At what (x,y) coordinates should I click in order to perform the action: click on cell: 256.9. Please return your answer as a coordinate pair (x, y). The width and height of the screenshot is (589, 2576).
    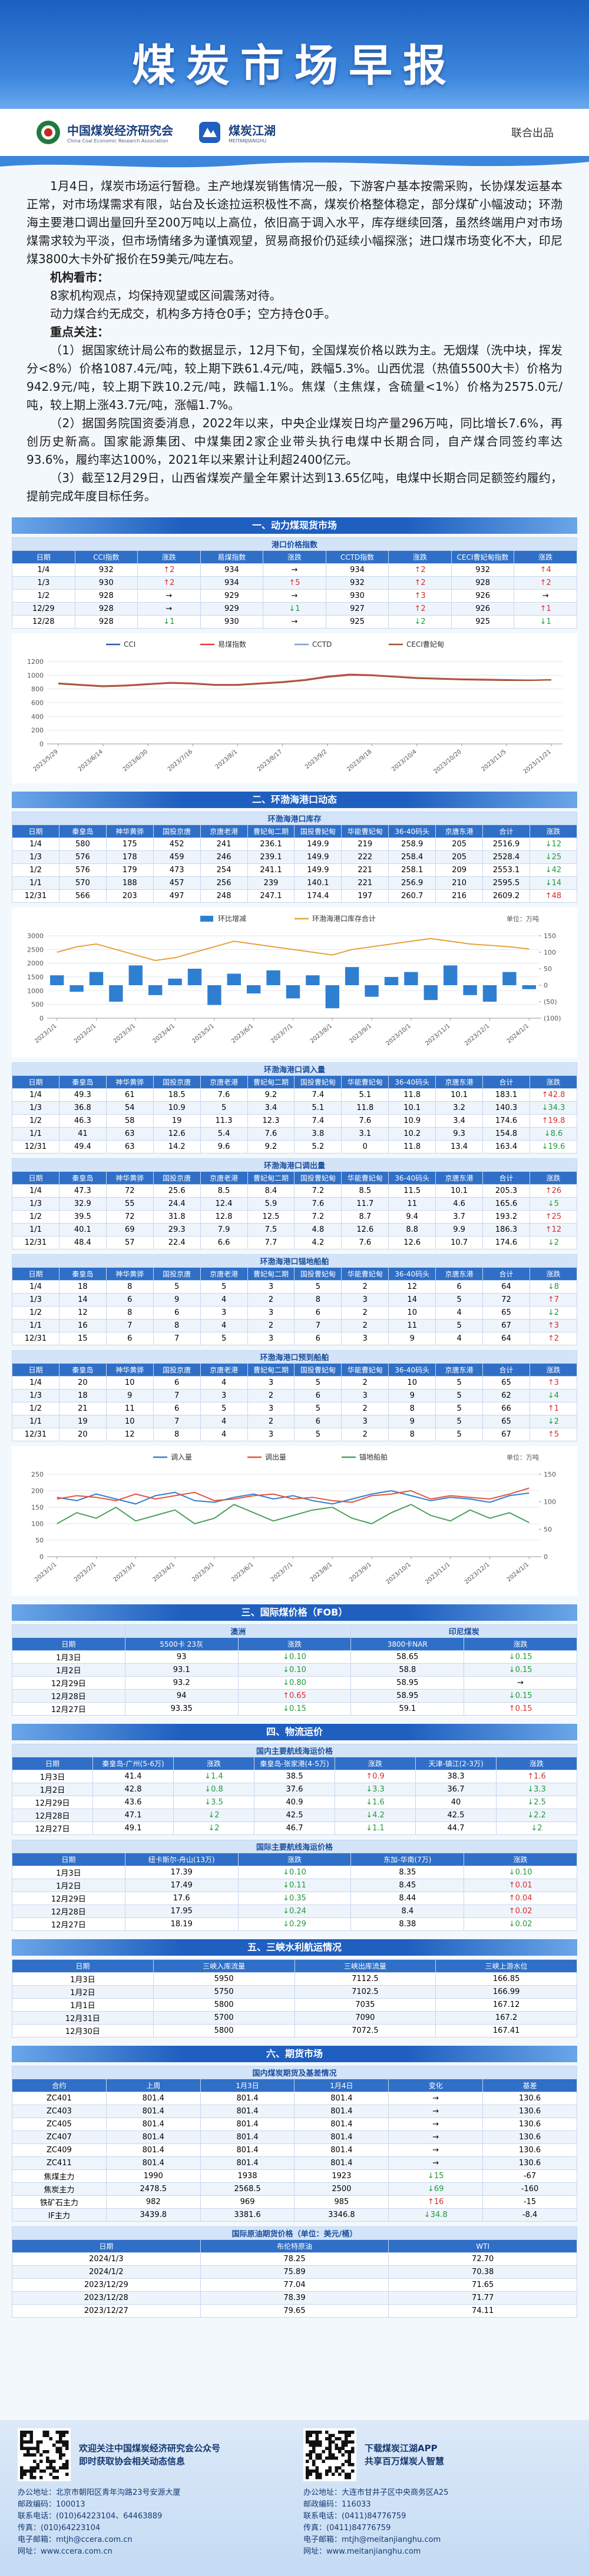
    Looking at the image, I should click on (412, 883).